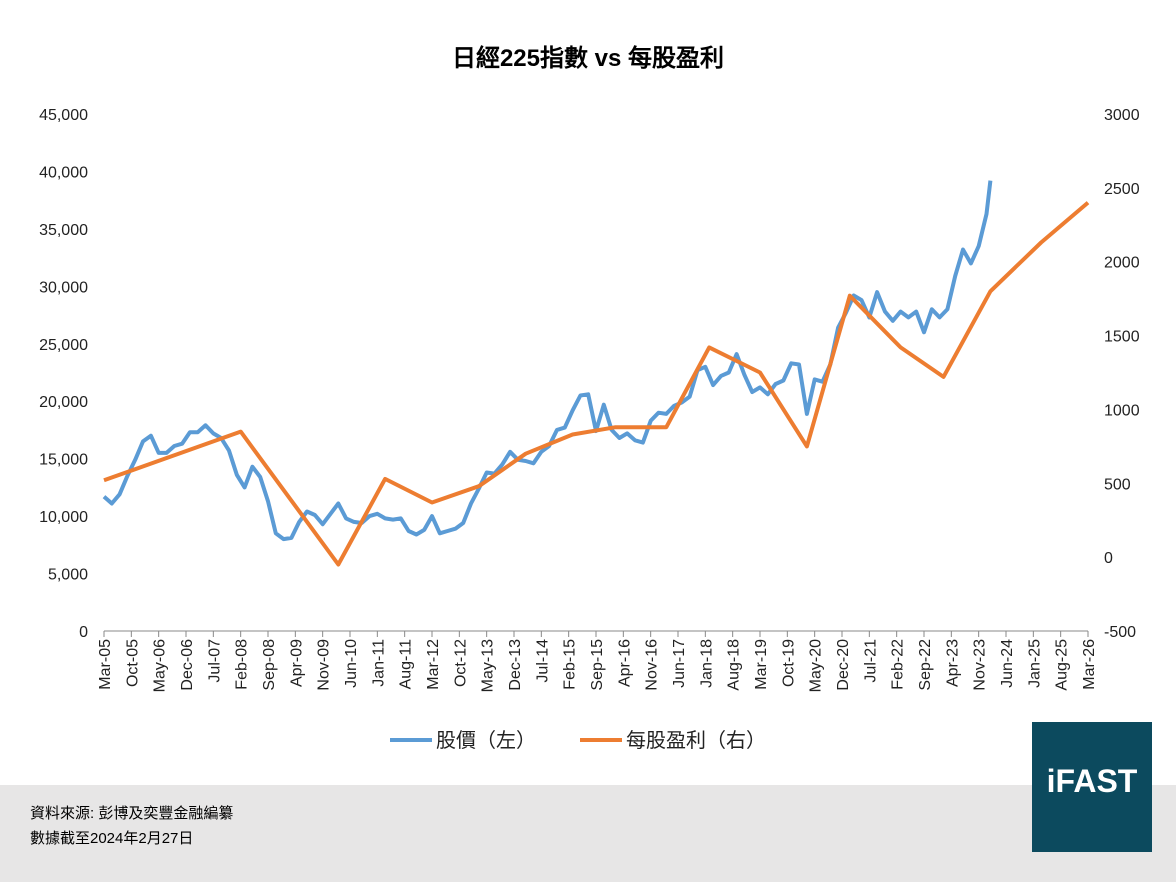 This screenshot has height=882, width=1176. What do you see at coordinates (105, 664) in the screenshot?
I see `x-tick-label: Mar-05` at bounding box center [105, 664].